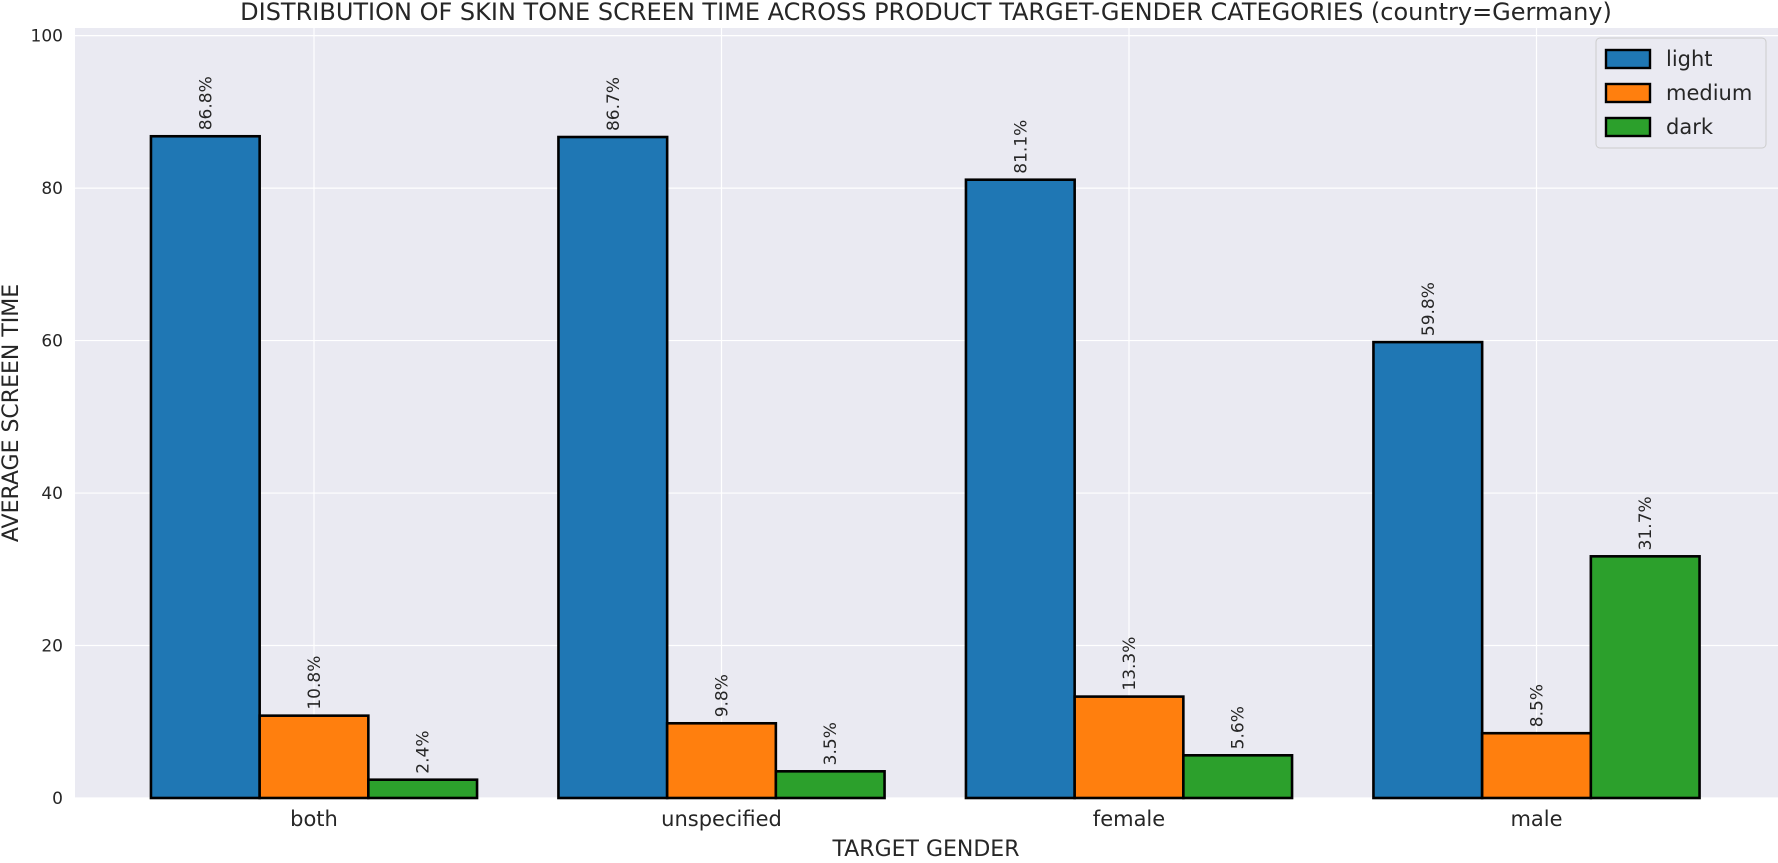 This screenshot has width=1778, height=863. Describe the element at coordinates (1690, 127) in the screenshot. I see `legend-label-dark: dark` at that location.